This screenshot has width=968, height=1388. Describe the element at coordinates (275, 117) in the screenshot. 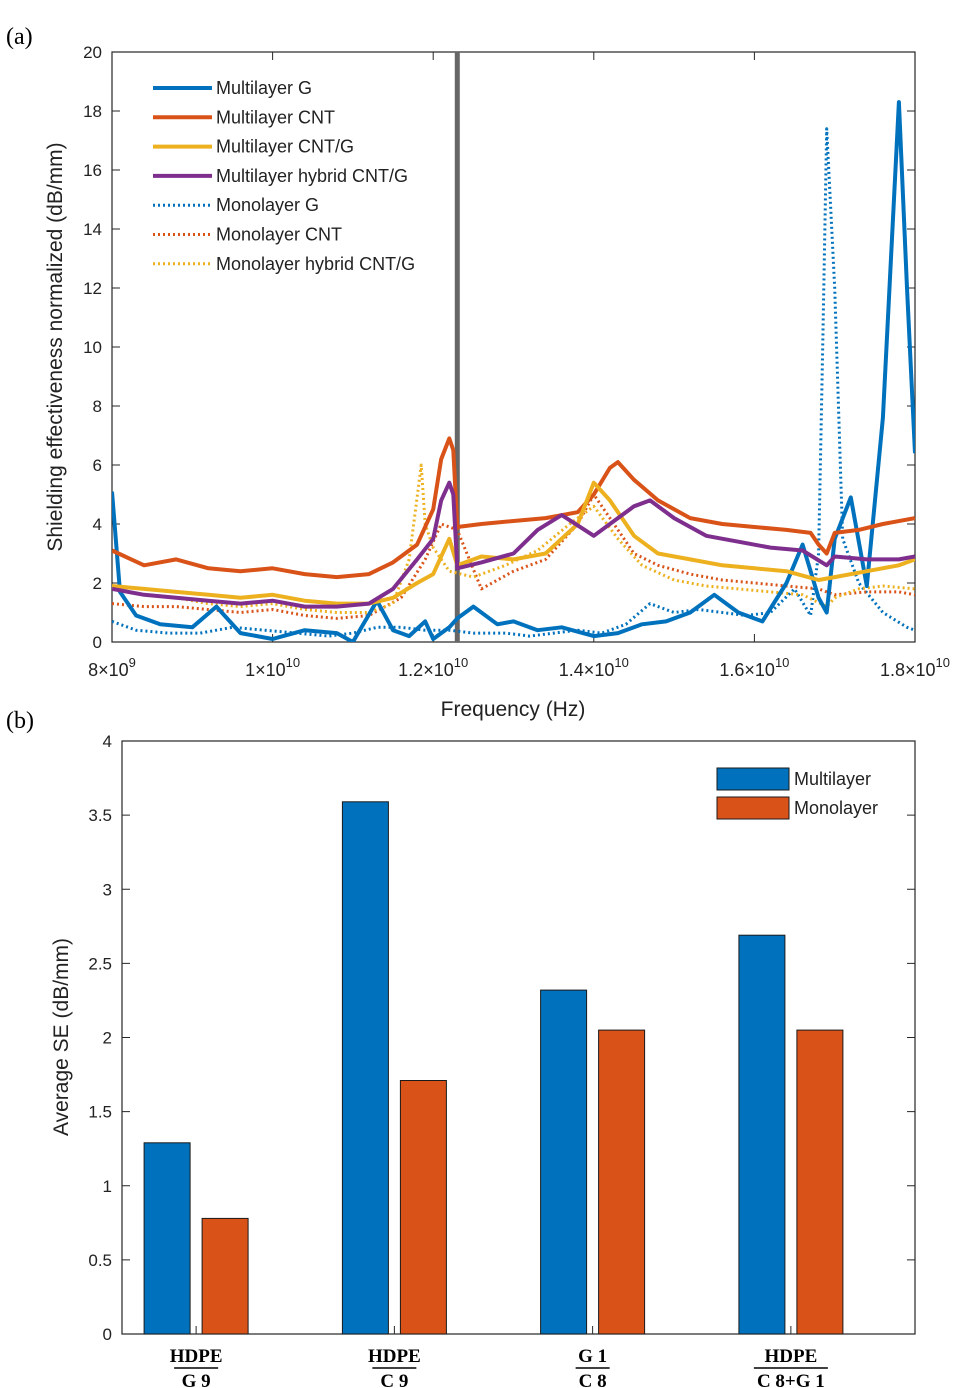

I see `legend-label-multilayer-cnt: Multilayer CNT` at that location.